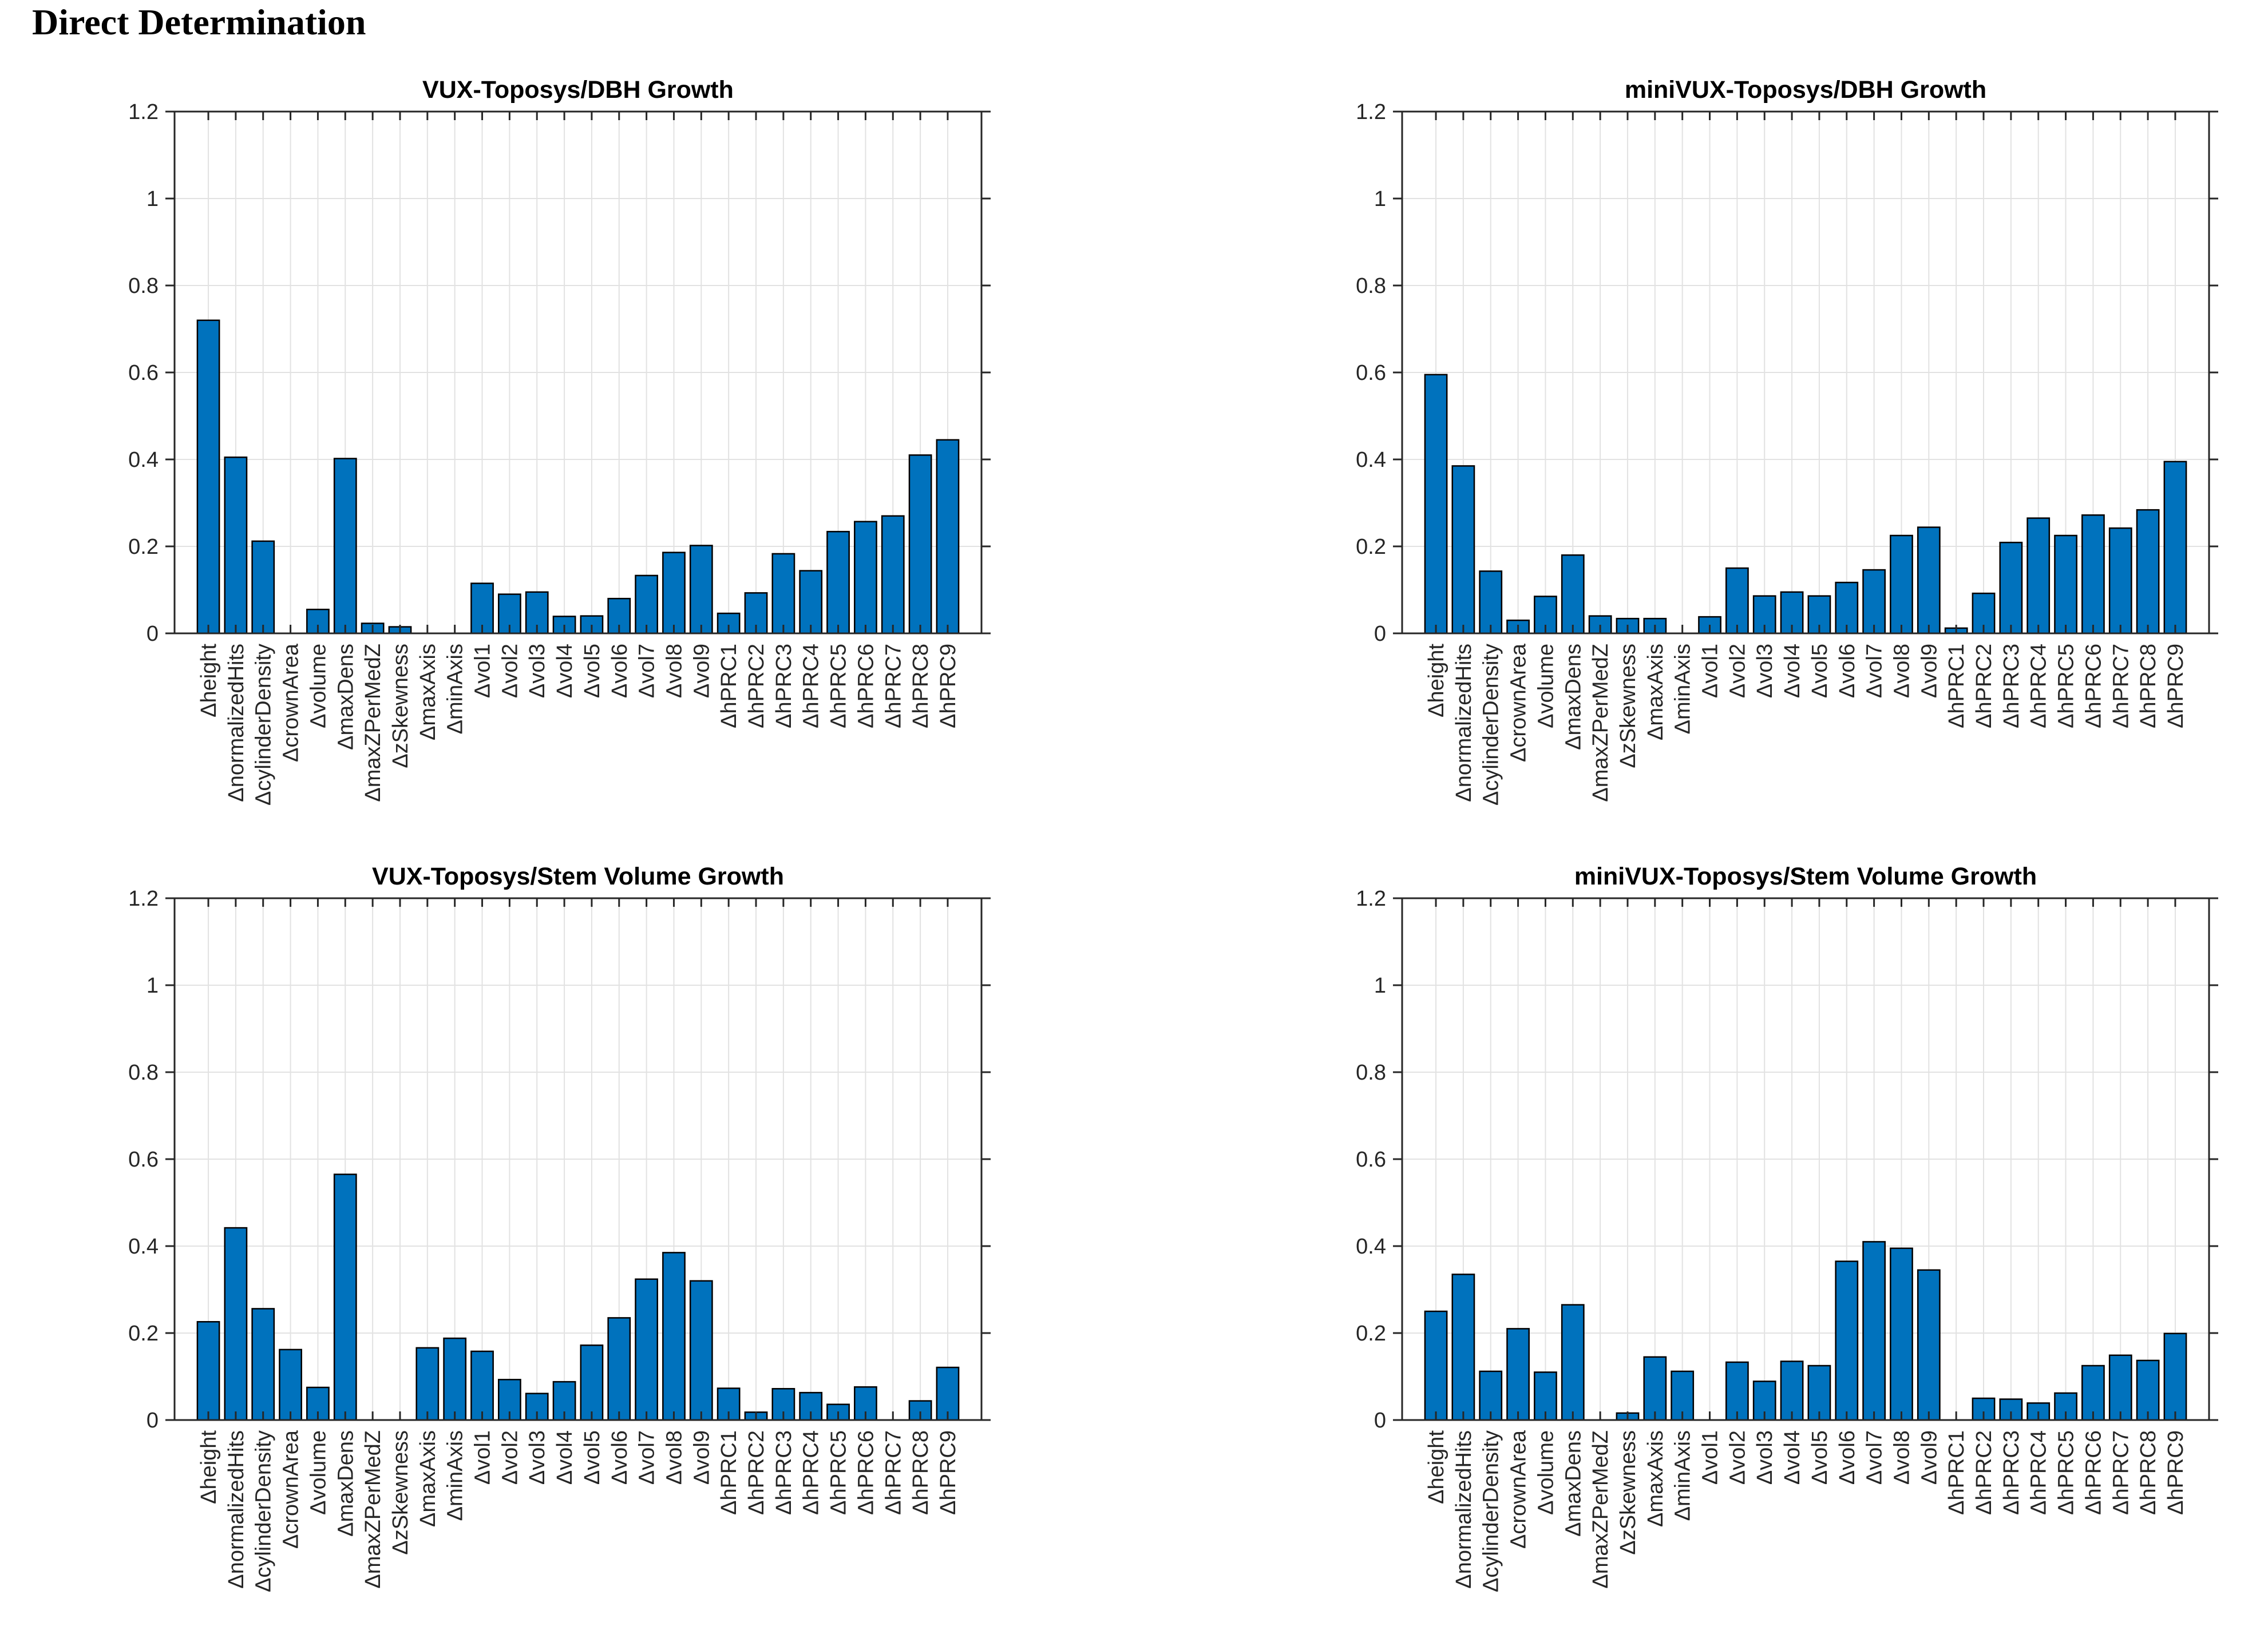 This screenshot has height=1638, width=2268. I want to click on y-tick-label: 1.2, so click(1371, 112).